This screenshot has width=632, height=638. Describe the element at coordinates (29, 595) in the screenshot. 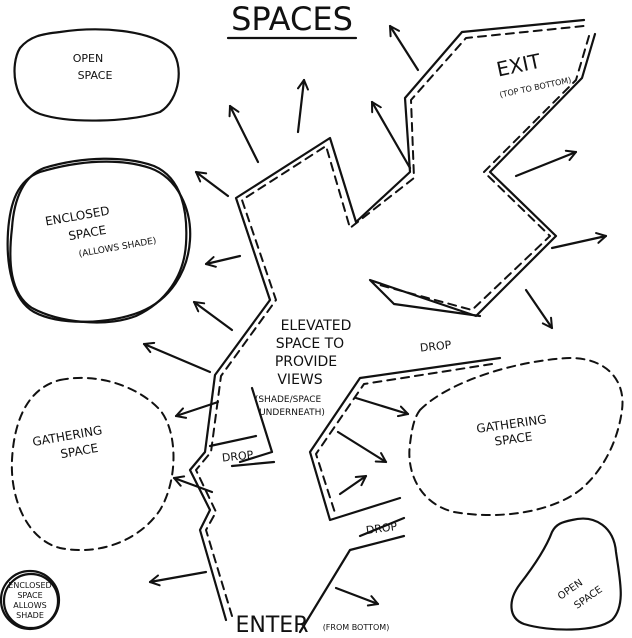

I see `enclosed-space-small-label-2: SPACE` at that location.